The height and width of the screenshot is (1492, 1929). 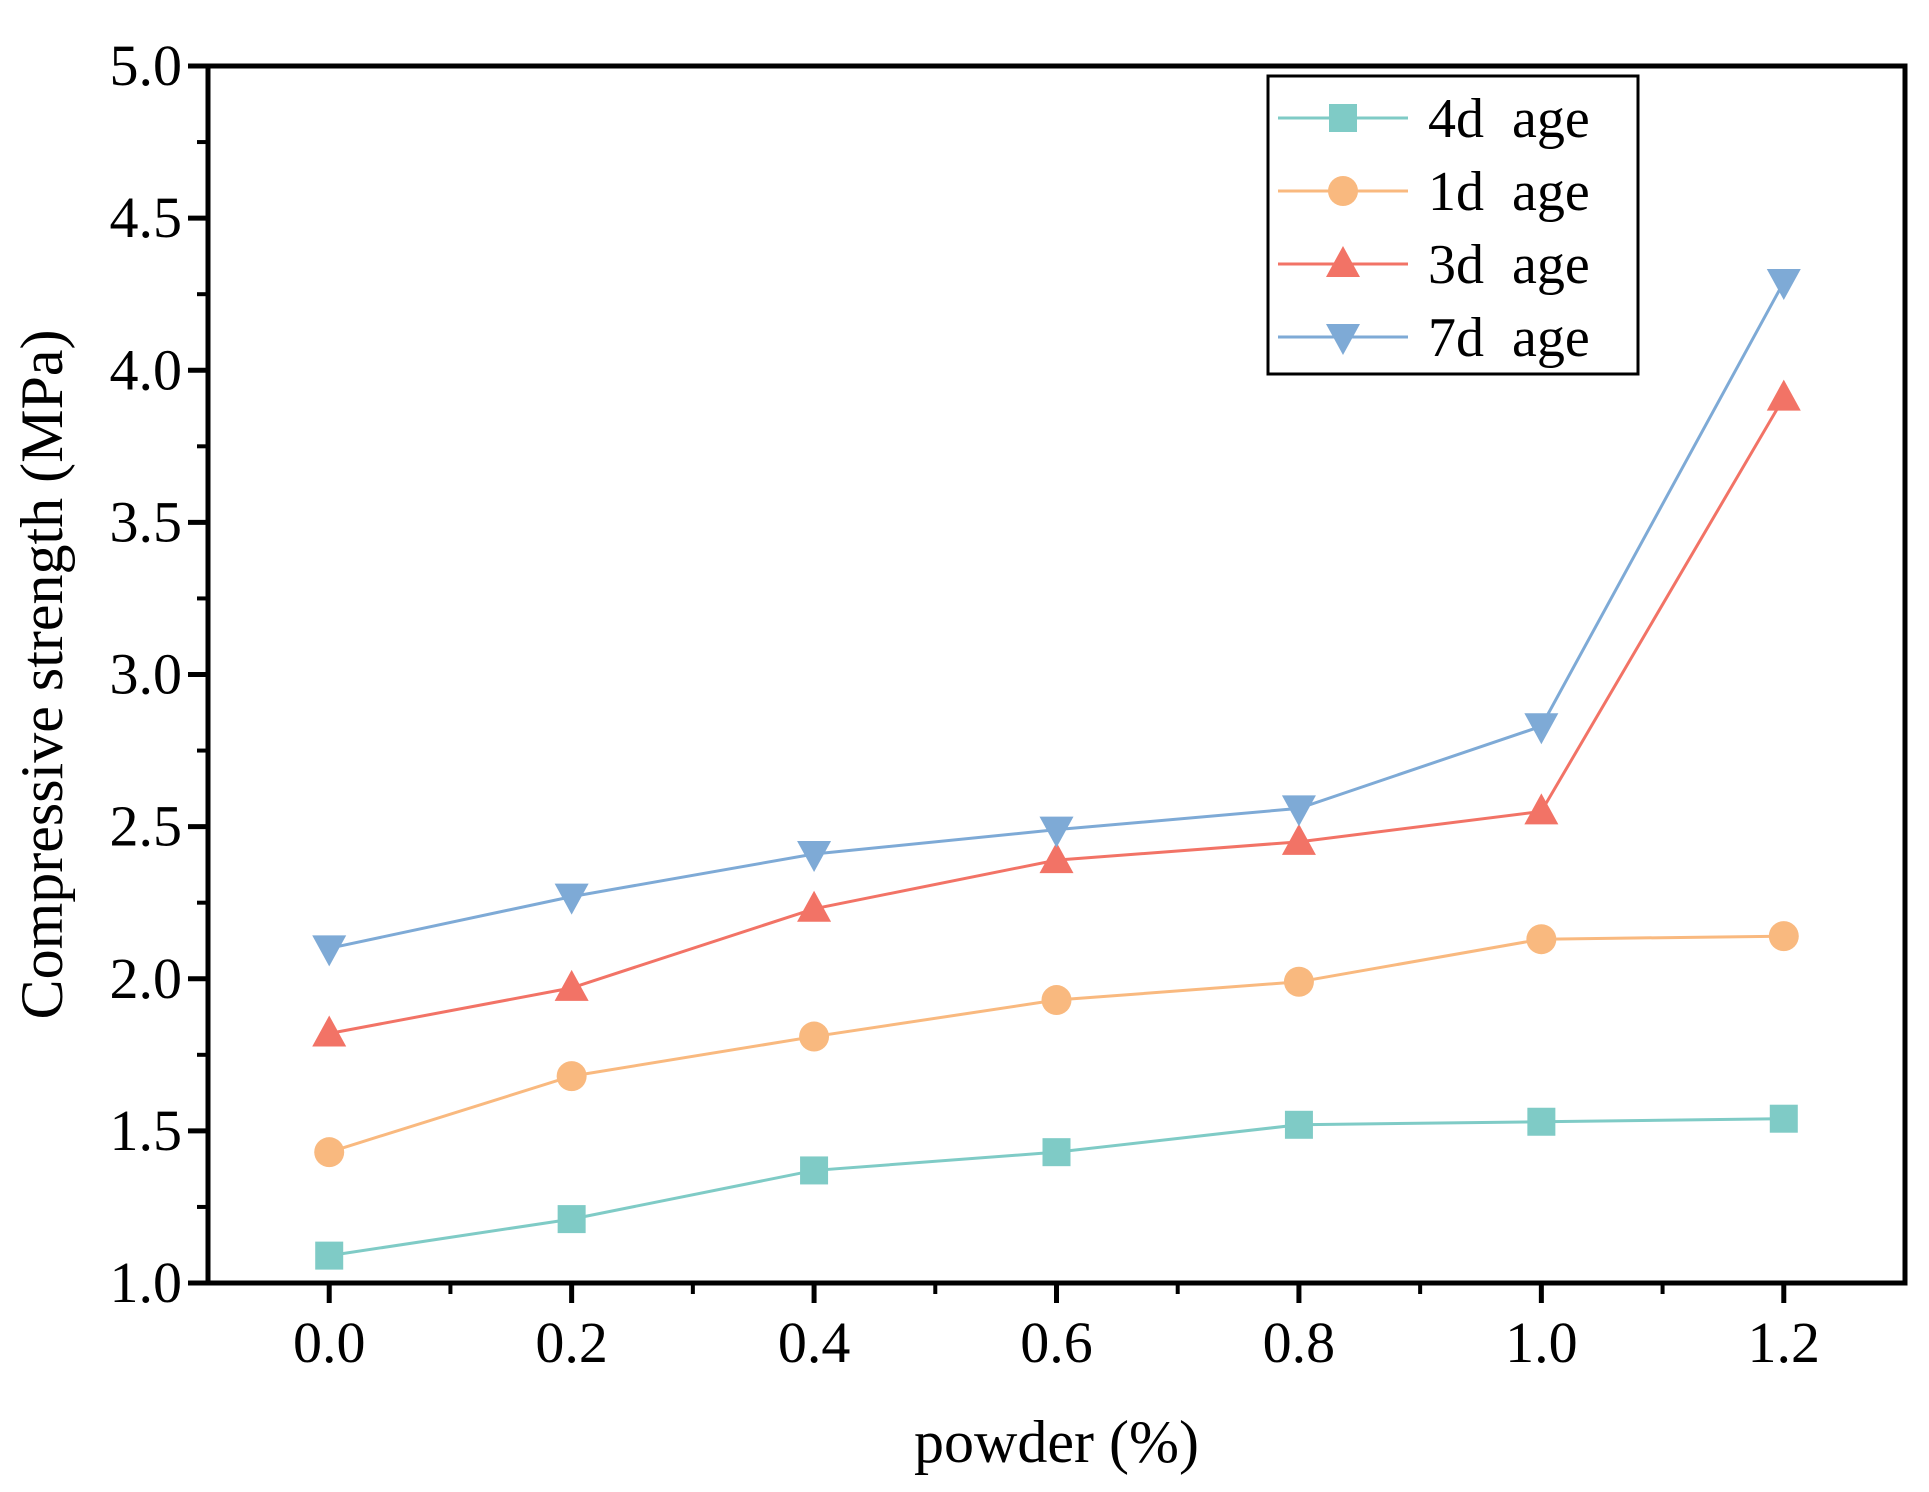 I want to click on y-tick-label: 1.0, so click(x=146, y=1282).